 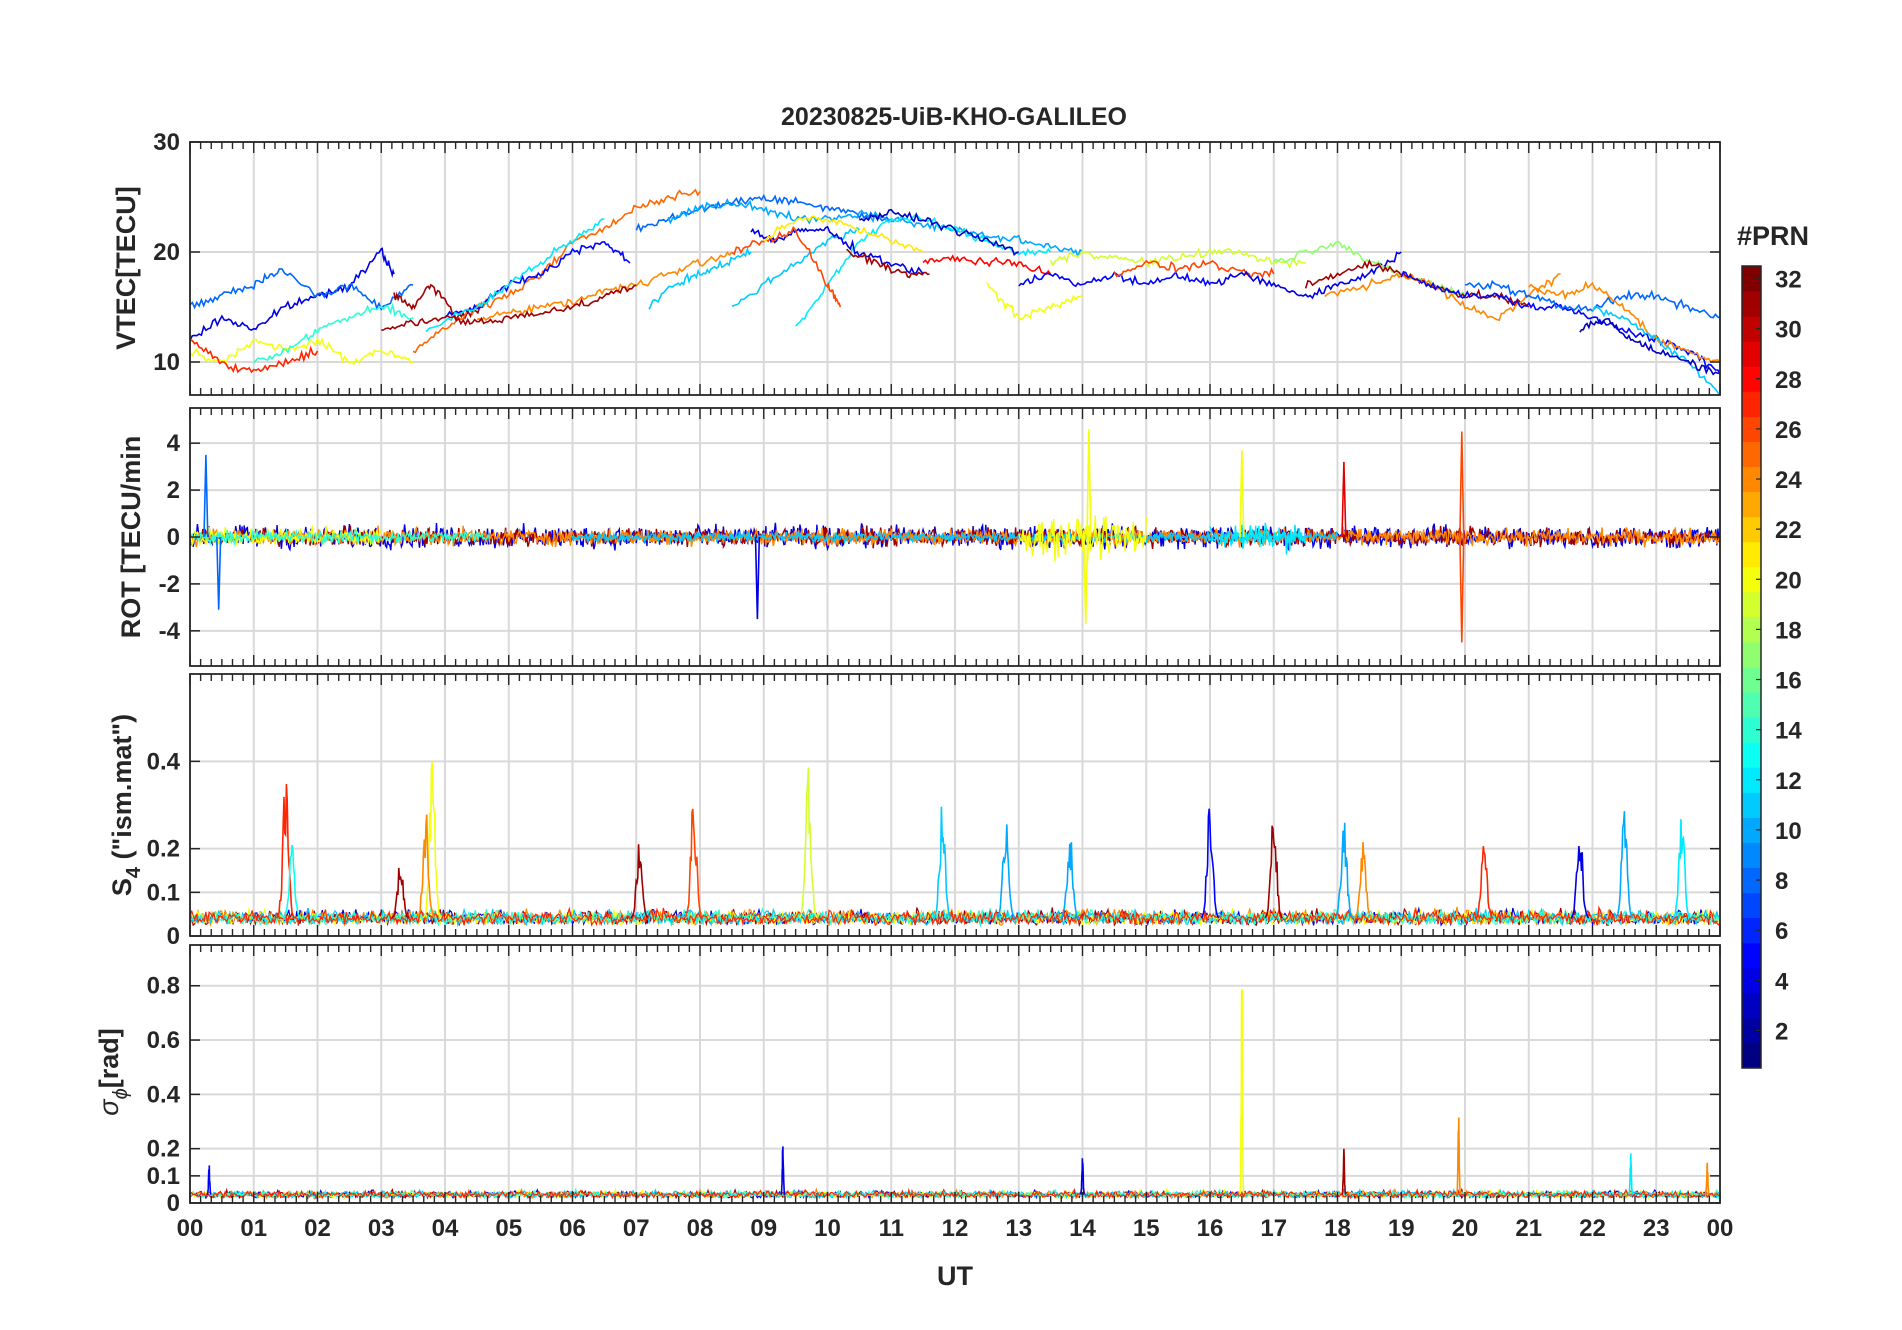 I want to click on panel-s4-ytick-label: 0, so click(x=173, y=936).